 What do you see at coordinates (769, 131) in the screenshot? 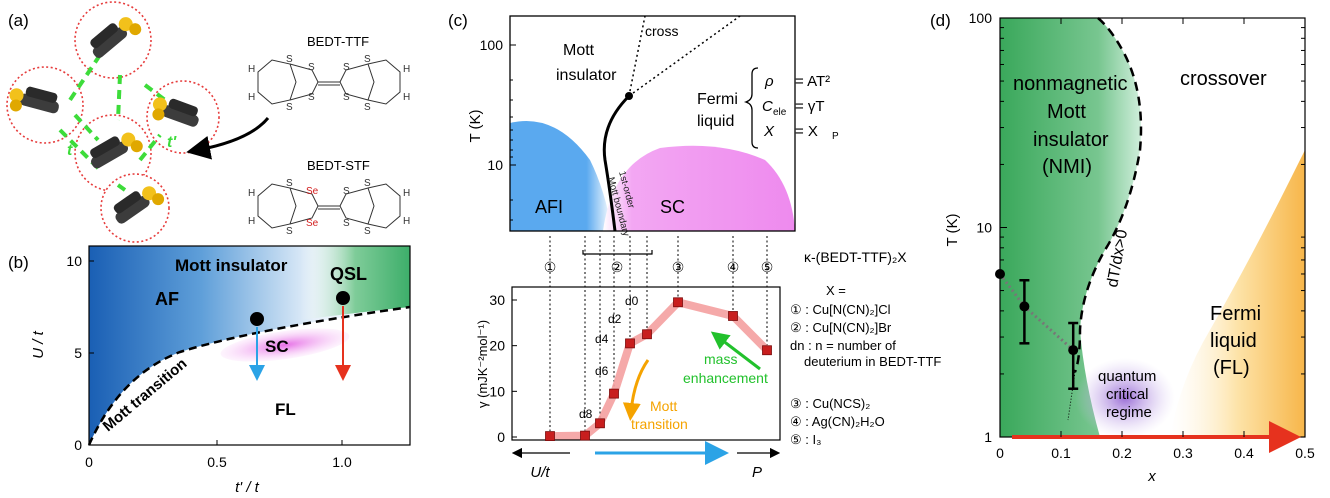
I see `svg-text: X` at bounding box center [769, 131].